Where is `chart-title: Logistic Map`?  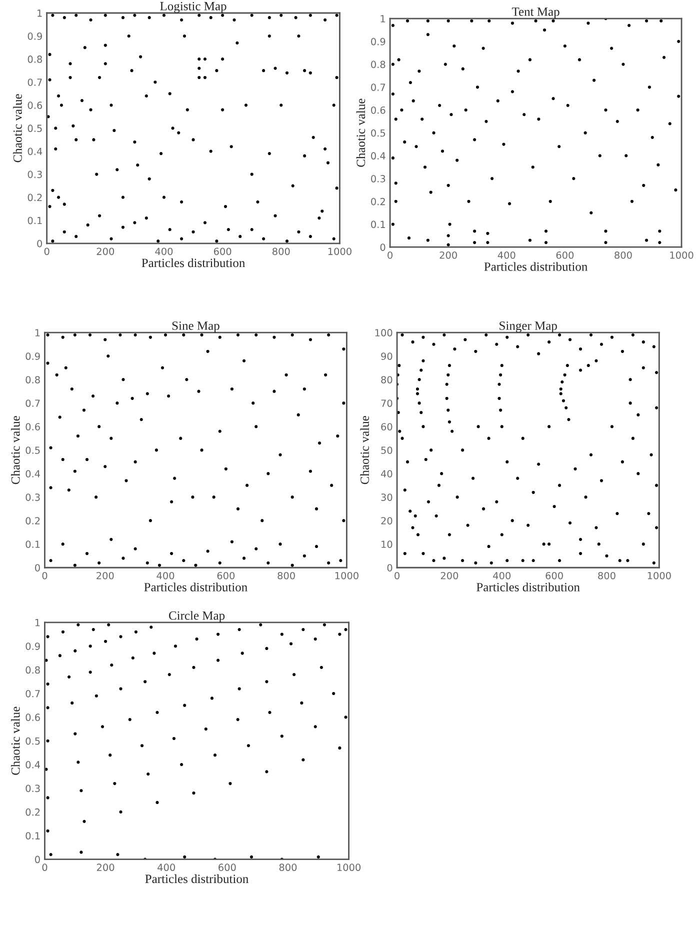
chart-title: Logistic Map is located at coordinates (193, 7).